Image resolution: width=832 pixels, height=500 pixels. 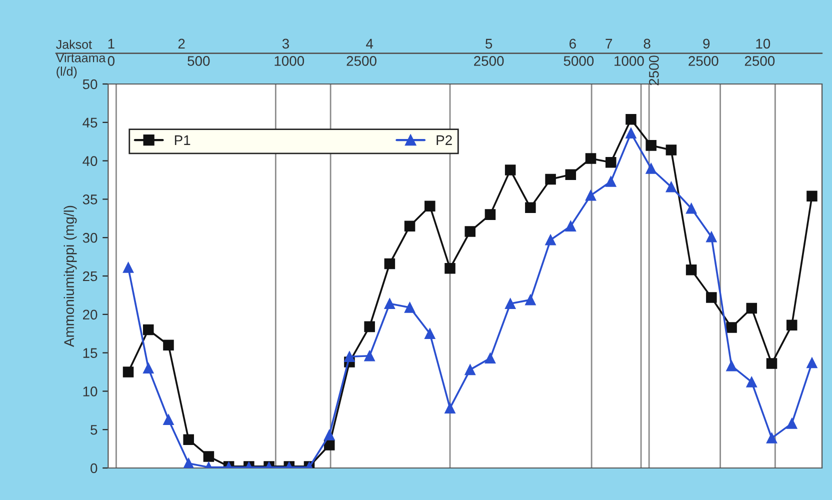 I want to click on legend-label: P1, so click(x=182, y=140).